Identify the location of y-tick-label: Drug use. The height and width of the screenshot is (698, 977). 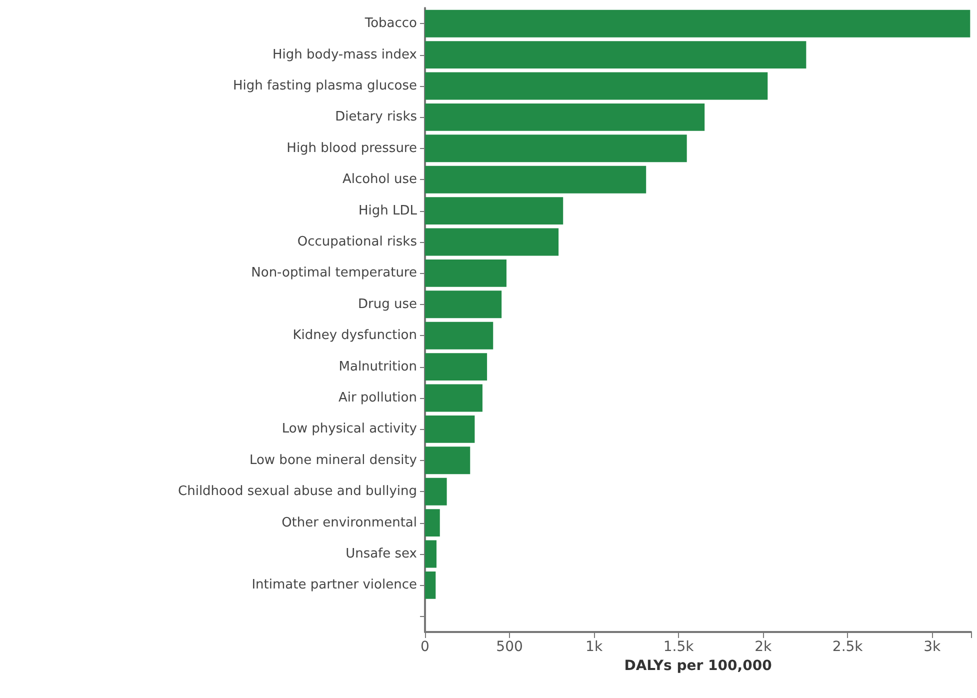
(387, 304).